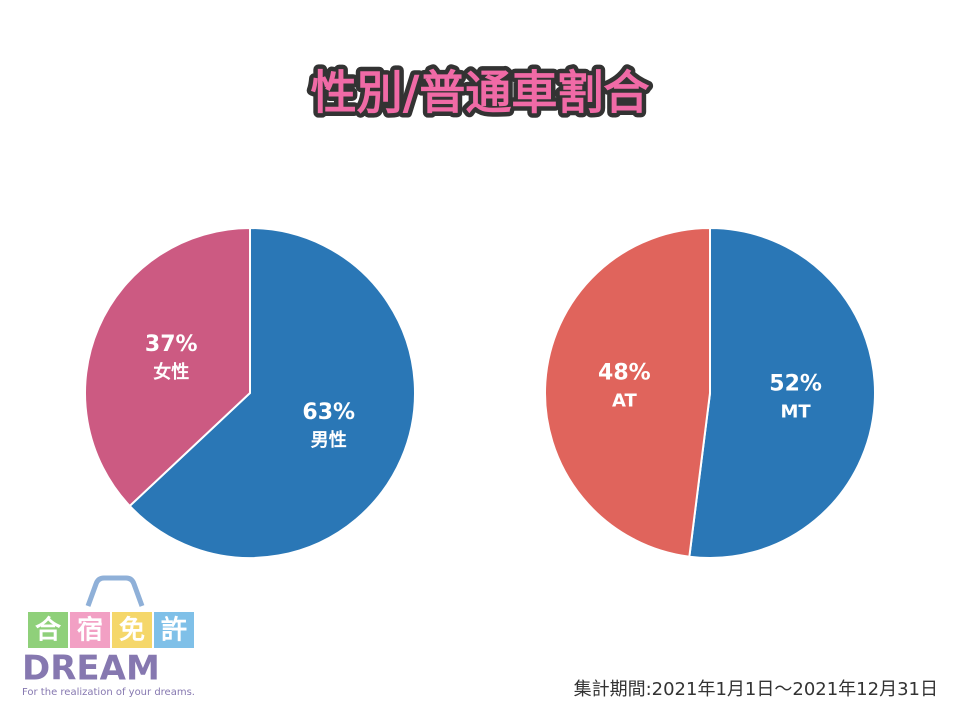 This screenshot has height=720, width=960. What do you see at coordinates (108, 692) in the screenshot?
I see `logo-tagline: For the realization of your dreams.` at bounding box center [108, 692].